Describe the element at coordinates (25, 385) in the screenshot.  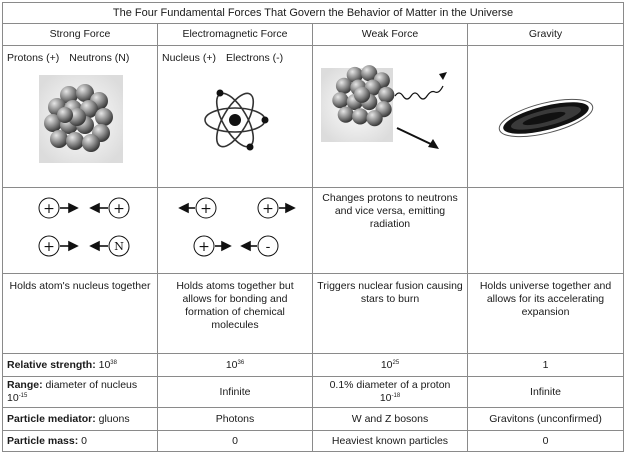
I see `range-label: Range:` at that location.